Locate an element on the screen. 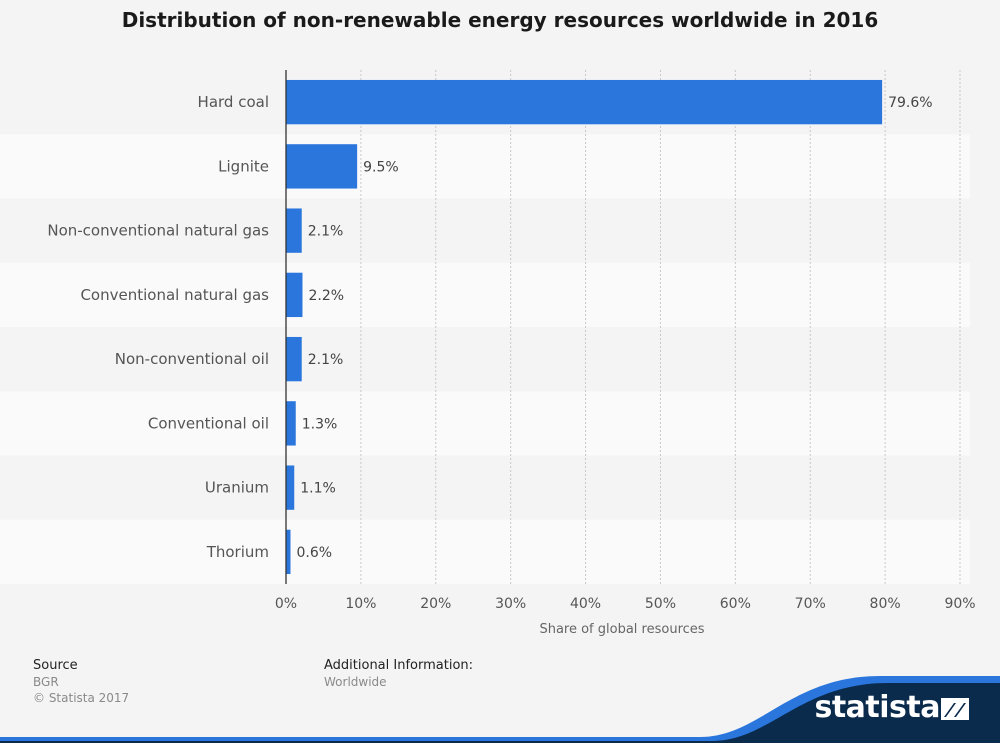 The width and height of the screenshot is (1000, 743). category-label: Conventional natural gas is located at coordinates (174, 295).